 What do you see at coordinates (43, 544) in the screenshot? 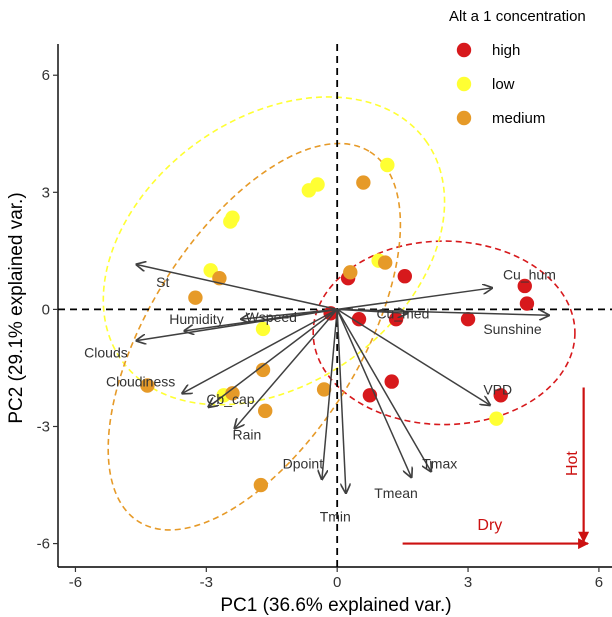
I see `y-tick-label: -6` at bounding box center [43, 544].